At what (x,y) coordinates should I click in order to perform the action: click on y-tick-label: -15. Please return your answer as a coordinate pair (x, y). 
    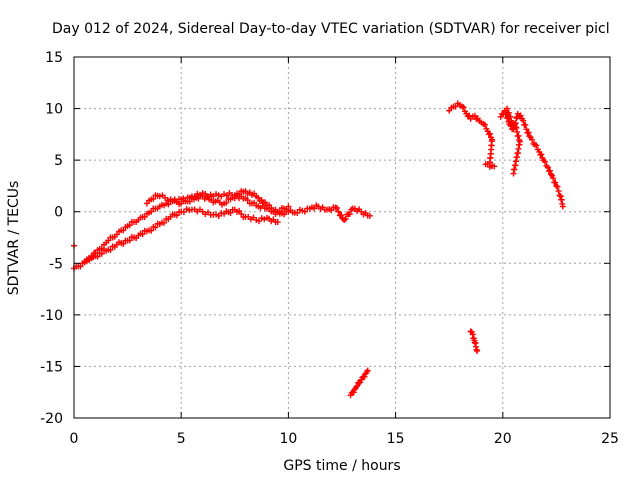
    Looking at the image, I should click on (51, 367).